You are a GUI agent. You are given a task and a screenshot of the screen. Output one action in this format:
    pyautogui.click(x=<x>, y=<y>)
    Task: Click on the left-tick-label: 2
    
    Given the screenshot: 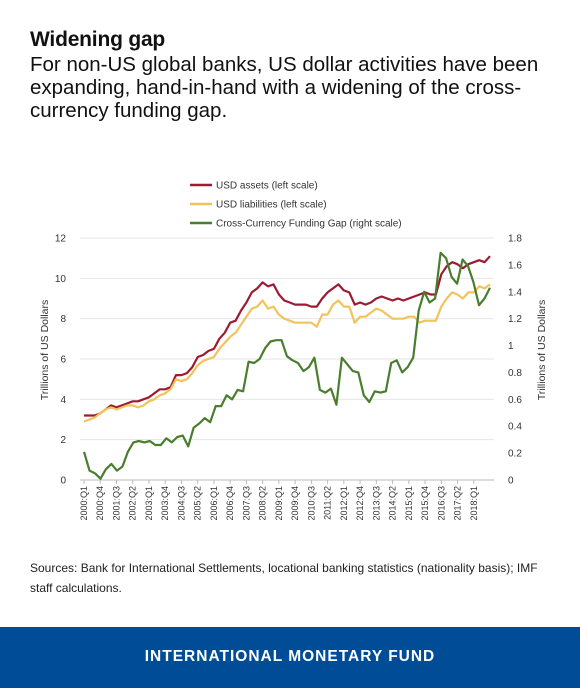 What is the action you would take?
    pyautogui.click(x=63, y=440)
    